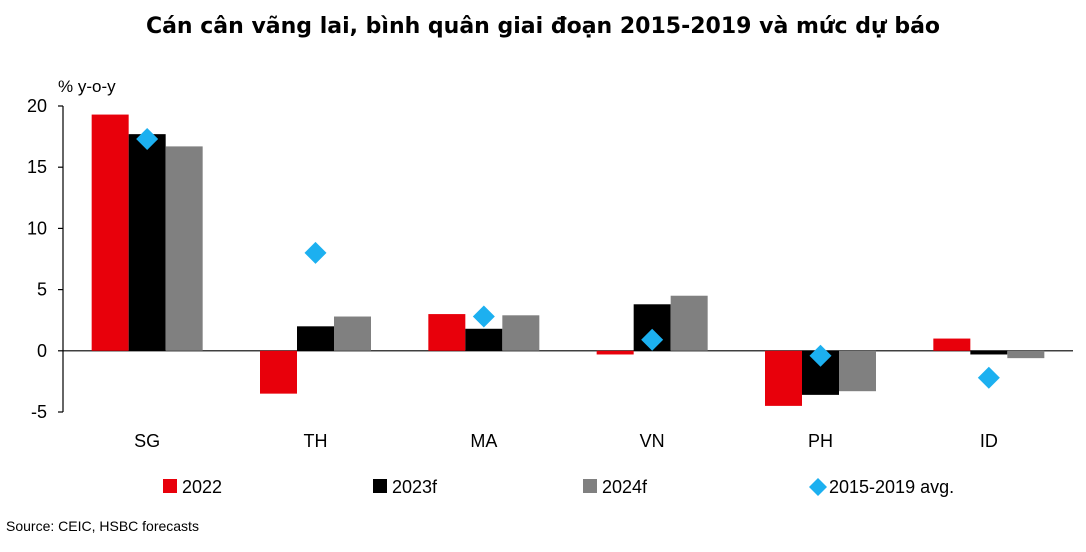  Describe the element at coordinates (1026, 354) in the screenshot. I see `bar-2024f-ID` at that location.